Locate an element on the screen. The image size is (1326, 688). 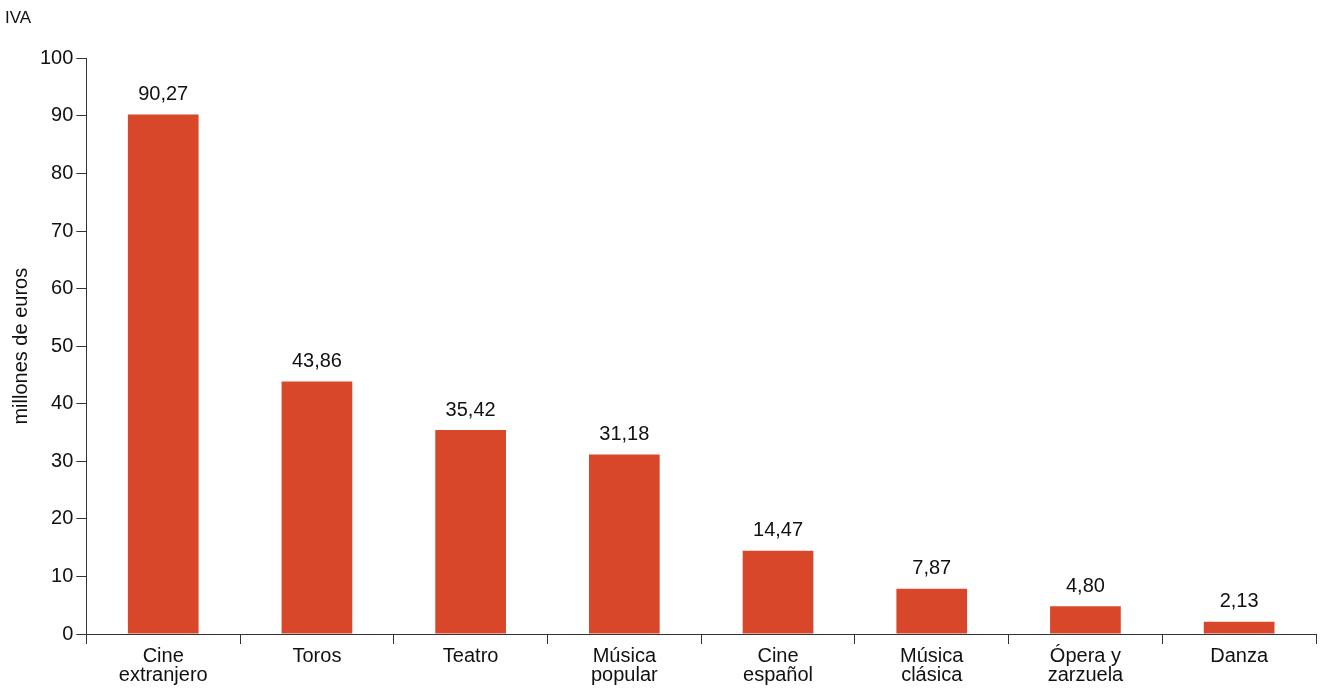
chart-title: IVA is located at coordinates (18, 17).